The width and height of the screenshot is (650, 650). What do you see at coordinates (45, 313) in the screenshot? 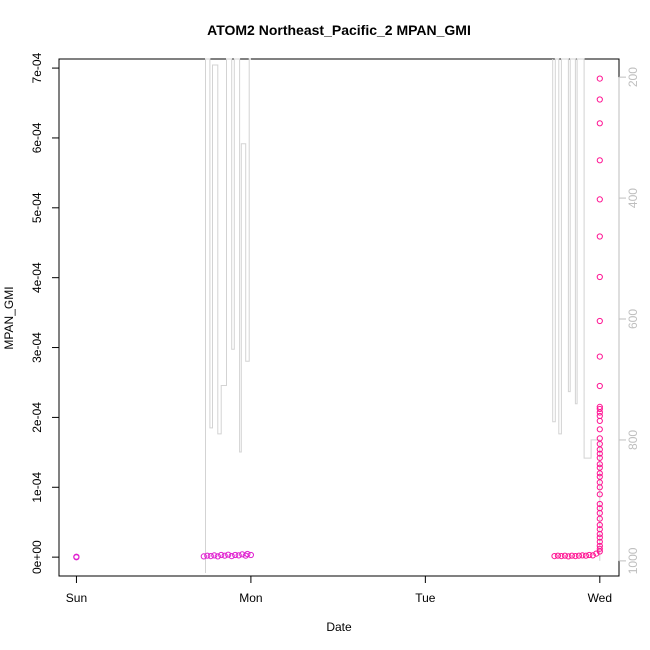
I see `y-axis: 0e+00 1e-04 2e-04 3e-04 4e-04 5e-04 6e-04 7e-04` at bounding box center [45, 313].